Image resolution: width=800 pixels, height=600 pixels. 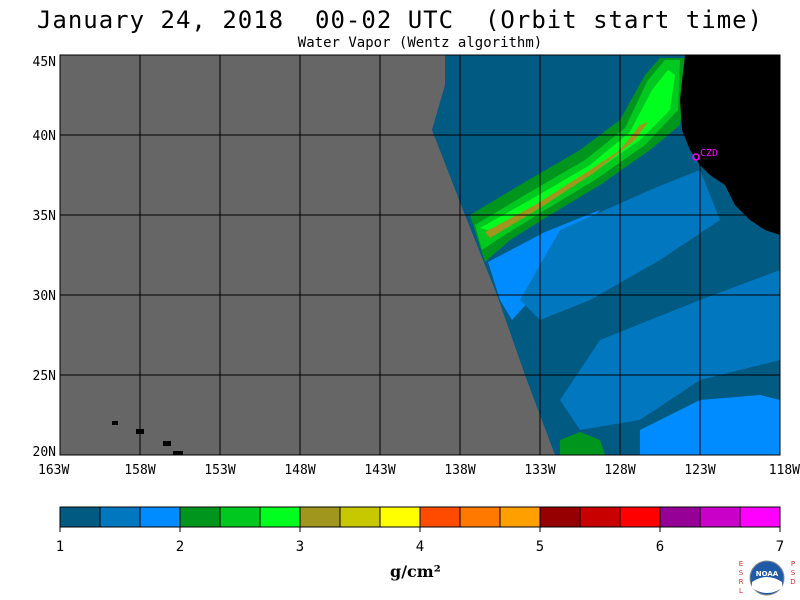 I want to click on atmospheric-river-core, so click(x=577, y=151).